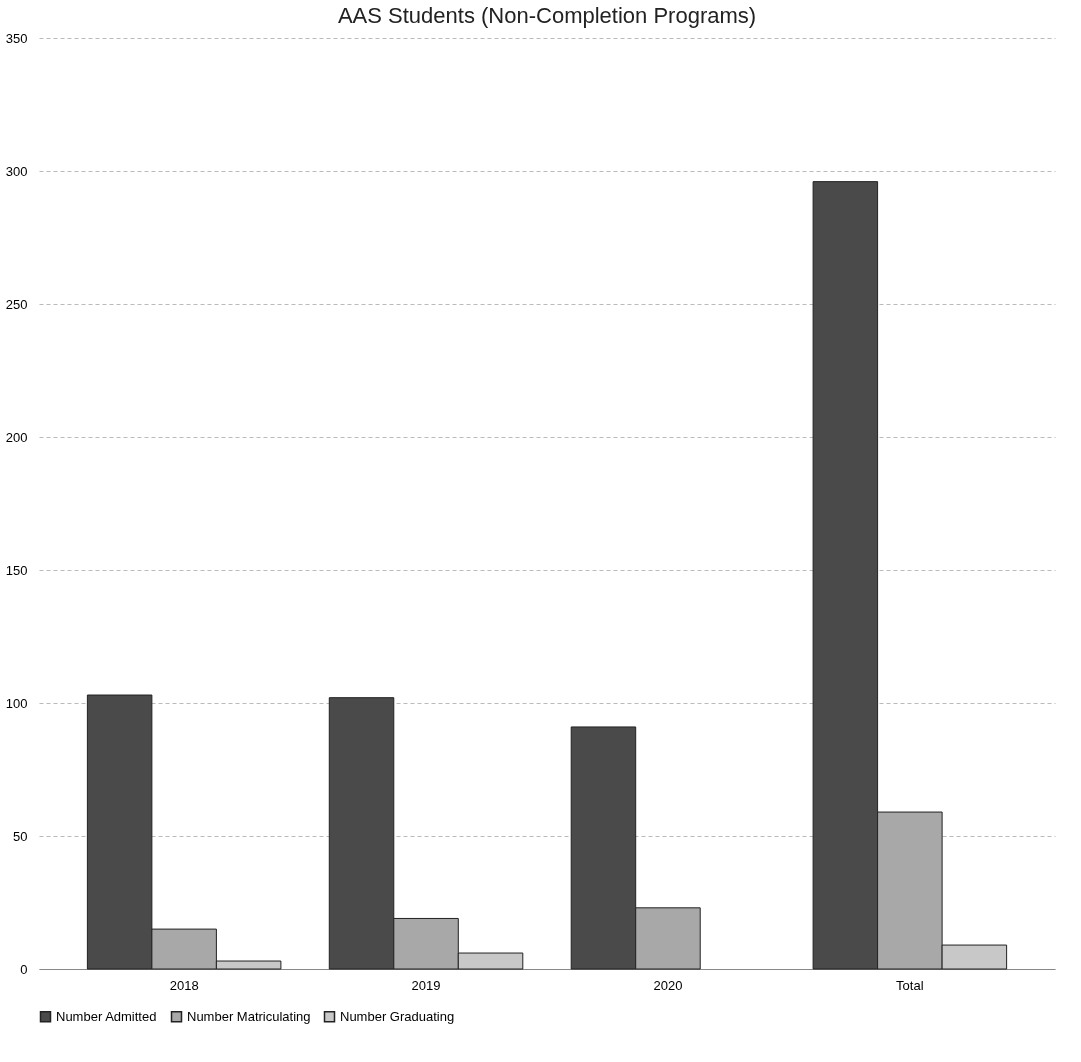 This screenshot has height=1062, width=1081. What do you see at coordinates (547, 15) in the screenshot?
I see `chart-title: AAS Students (Non-Completion Programs)` at bounding box center [547, 15].